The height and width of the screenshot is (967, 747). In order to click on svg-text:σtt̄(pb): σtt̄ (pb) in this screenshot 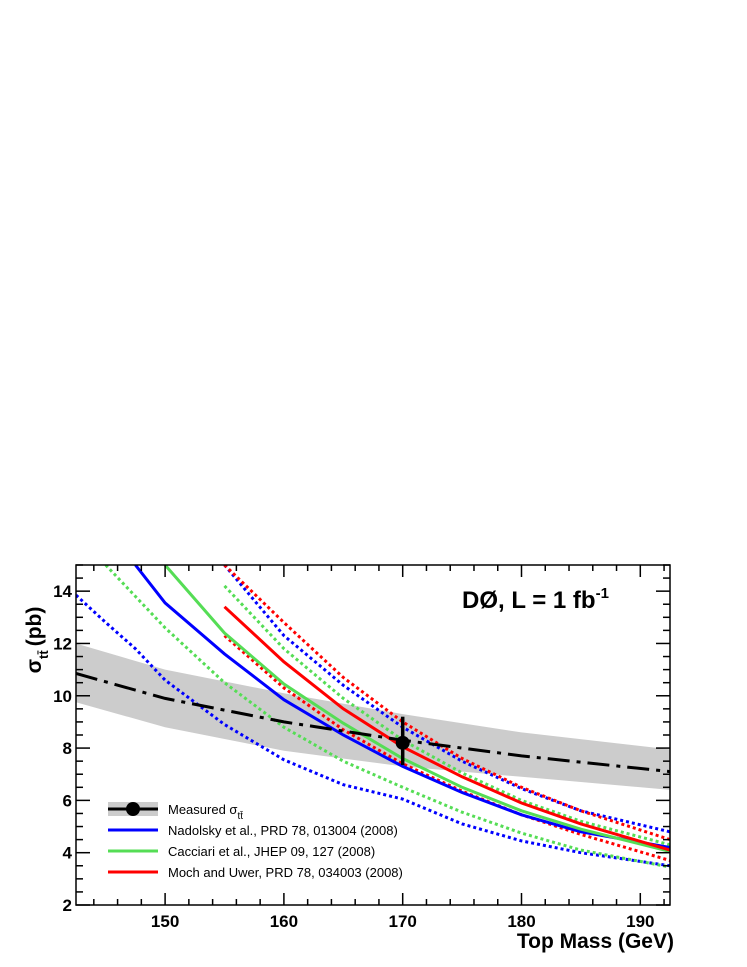, I will do `click(37, 640)`.